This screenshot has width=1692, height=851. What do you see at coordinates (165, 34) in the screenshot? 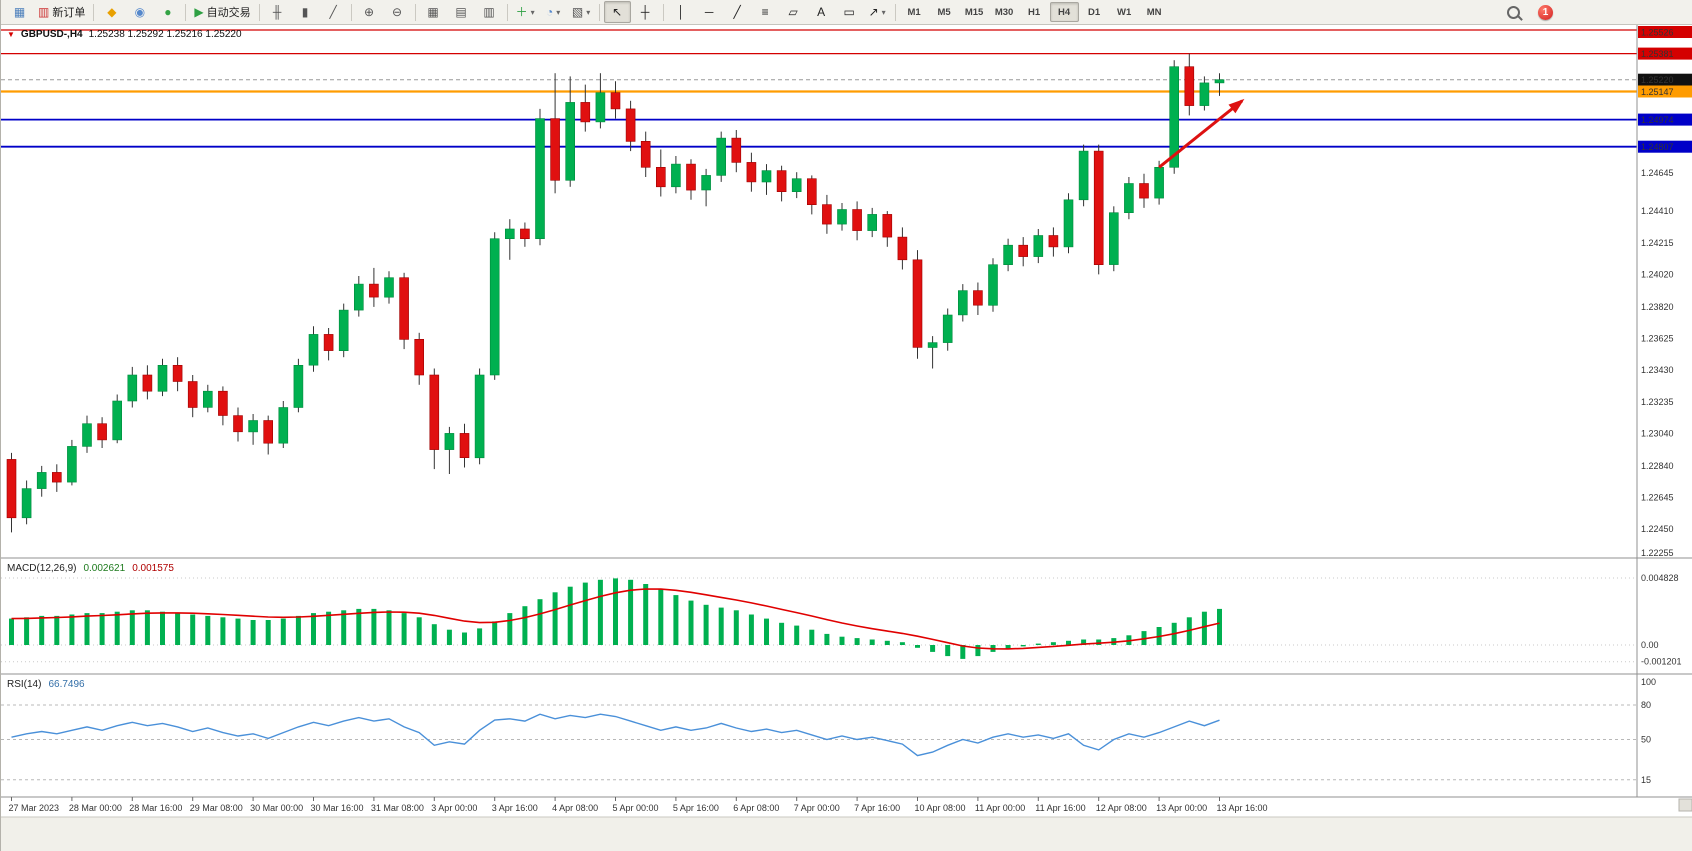
I see `ohlc-readout: 1.25238 1.25292 1.25216 1.25220` at bounding box center [165, 34].